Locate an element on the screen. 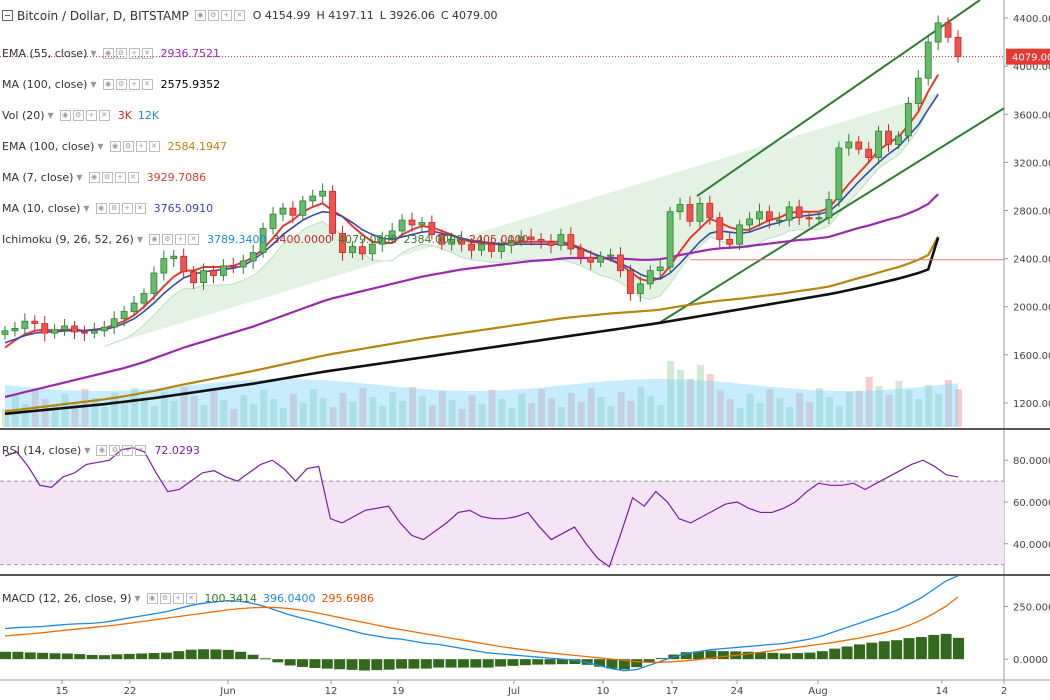 The width and height of the screenshot is (1050, 700). x-tick-label: 15 is located at coordinates (62, 691).